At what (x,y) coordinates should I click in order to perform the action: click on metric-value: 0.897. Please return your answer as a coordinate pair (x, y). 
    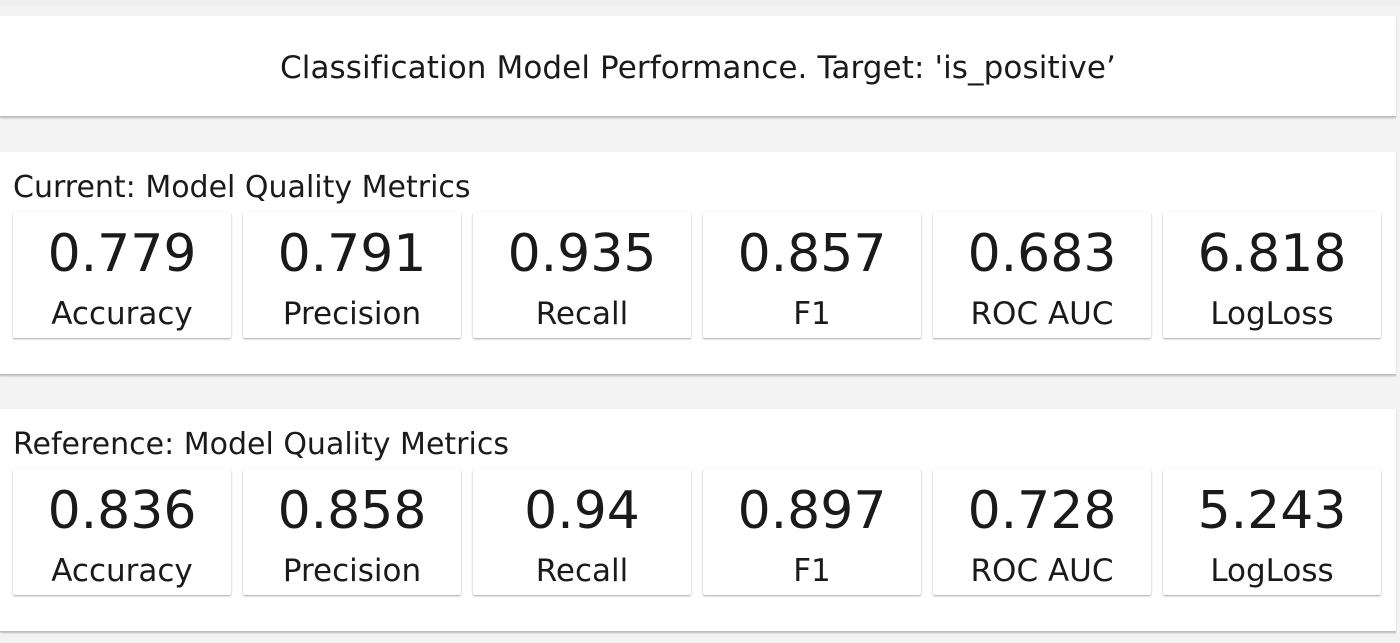
    Looking at the image, I should click on (812, 511).